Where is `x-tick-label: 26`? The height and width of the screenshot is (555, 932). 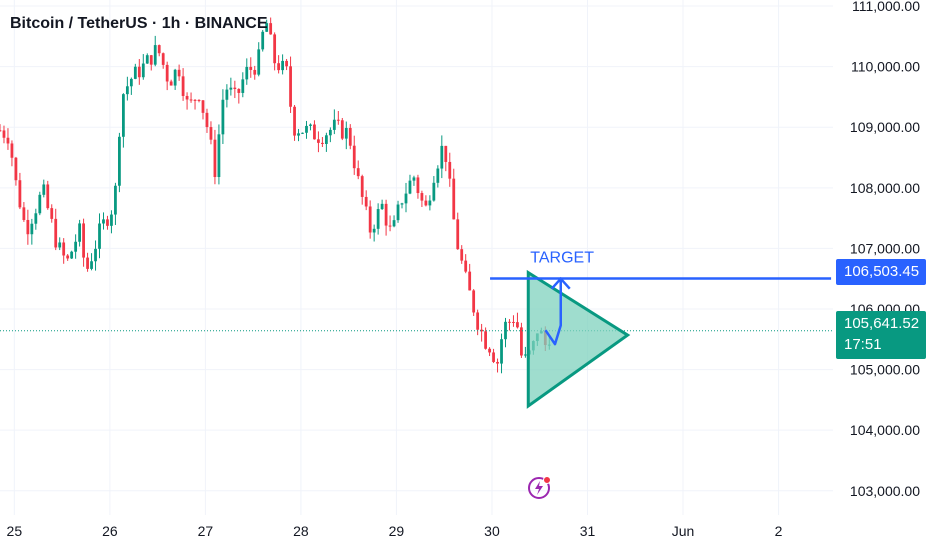
x-tick-label: 26 is located at coordinates (110, 531).